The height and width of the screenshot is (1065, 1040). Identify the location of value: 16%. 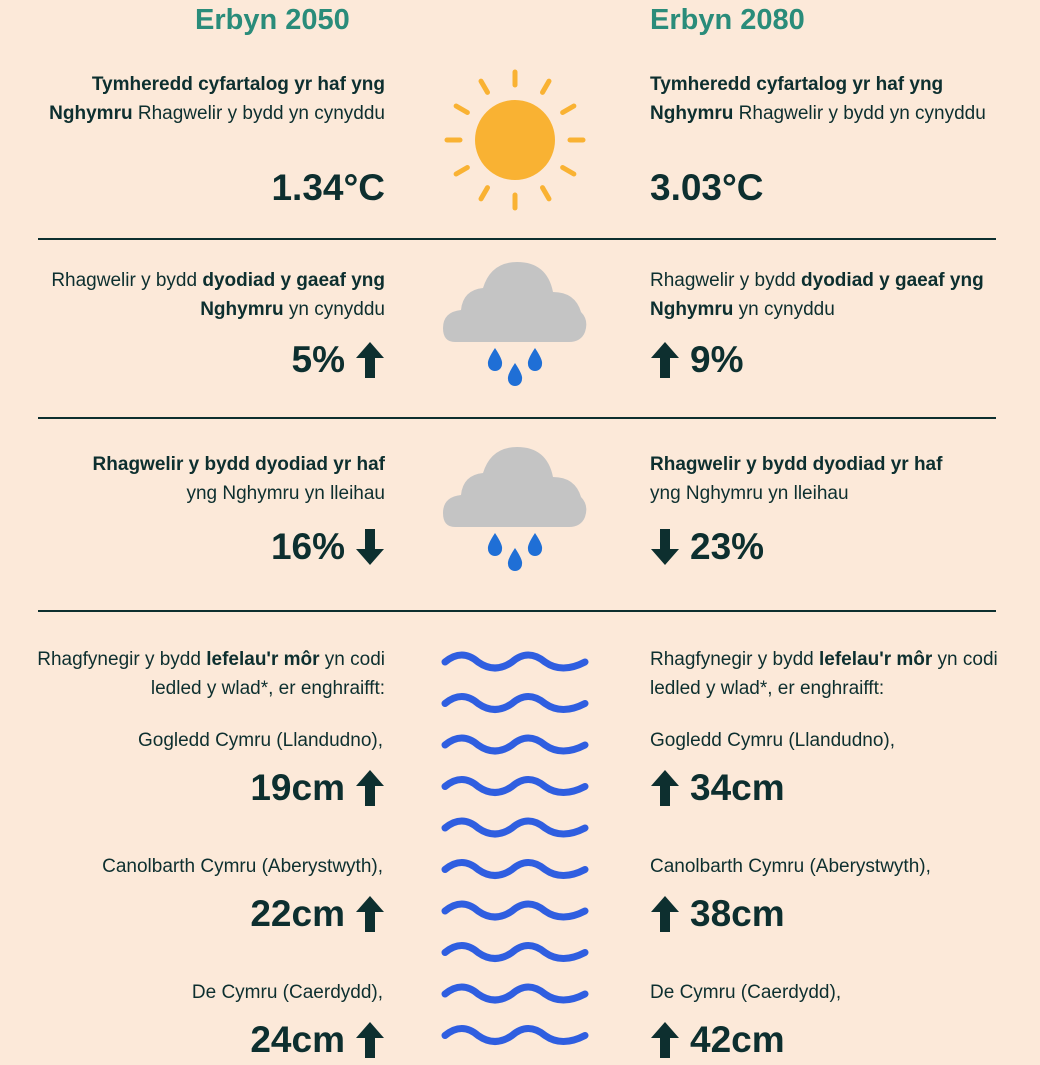
(307, 546).